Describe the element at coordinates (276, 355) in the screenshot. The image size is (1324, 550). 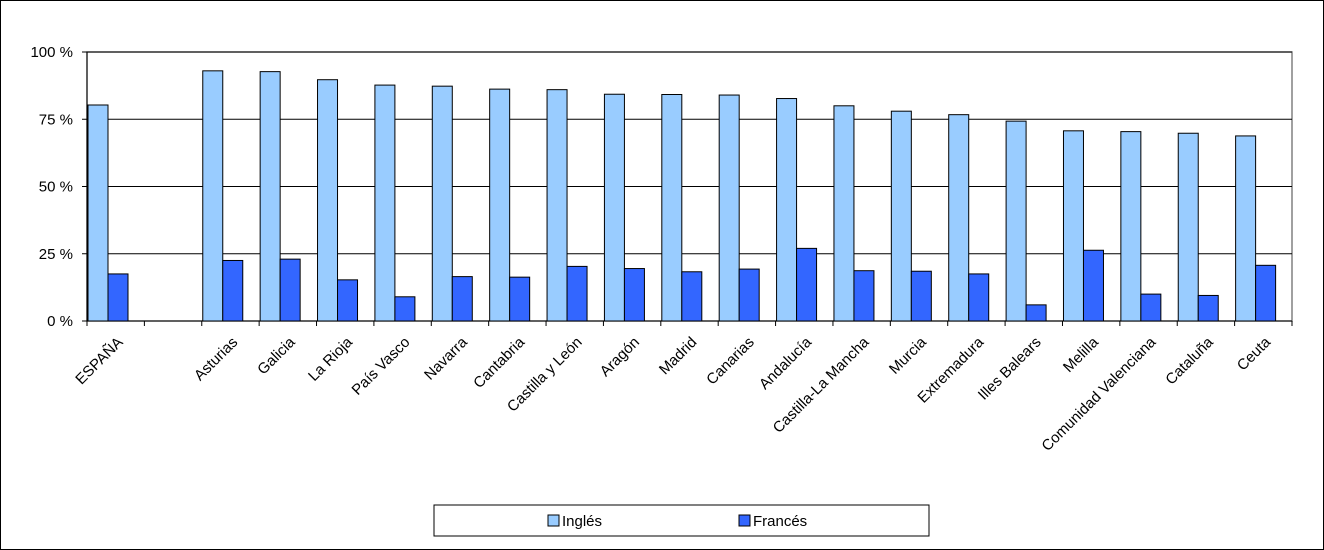
I see `x-category-label: Galicia` at that location.